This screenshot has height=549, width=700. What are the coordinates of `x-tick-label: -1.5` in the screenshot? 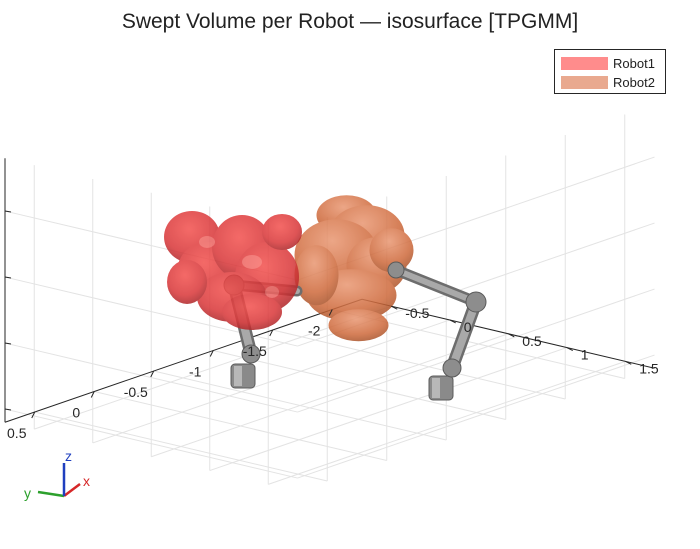 It's located at (255, 351).